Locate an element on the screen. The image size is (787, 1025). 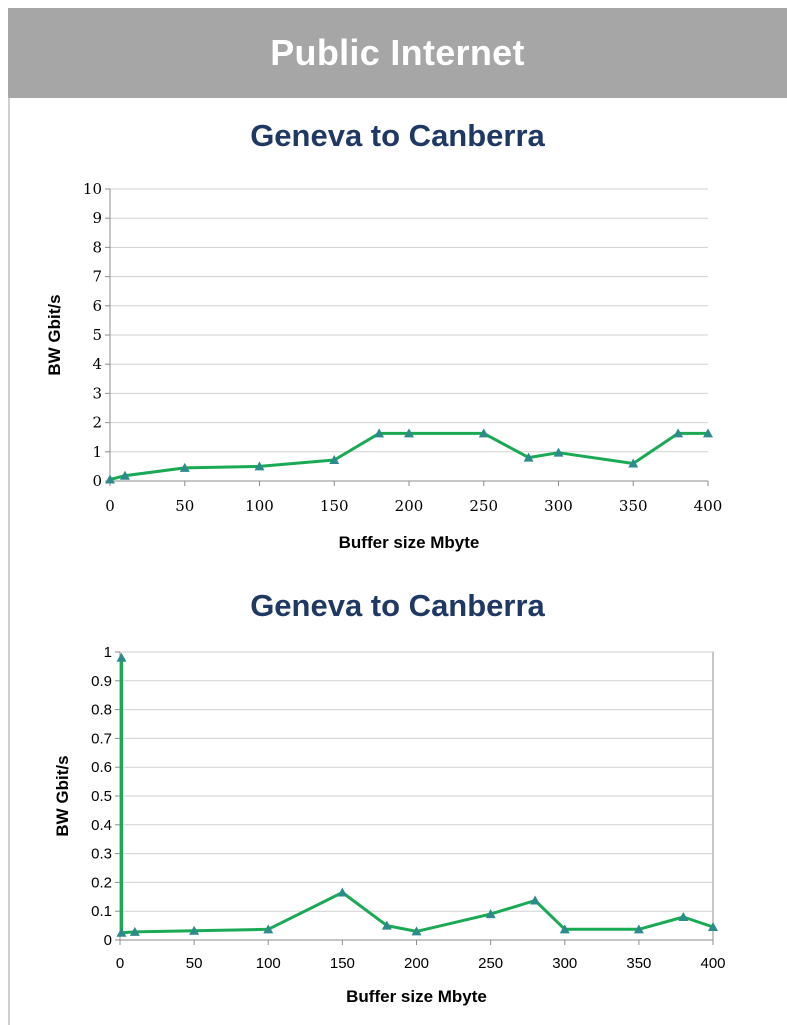
y-tick-label: 8 is located at coordinates (97, 247).